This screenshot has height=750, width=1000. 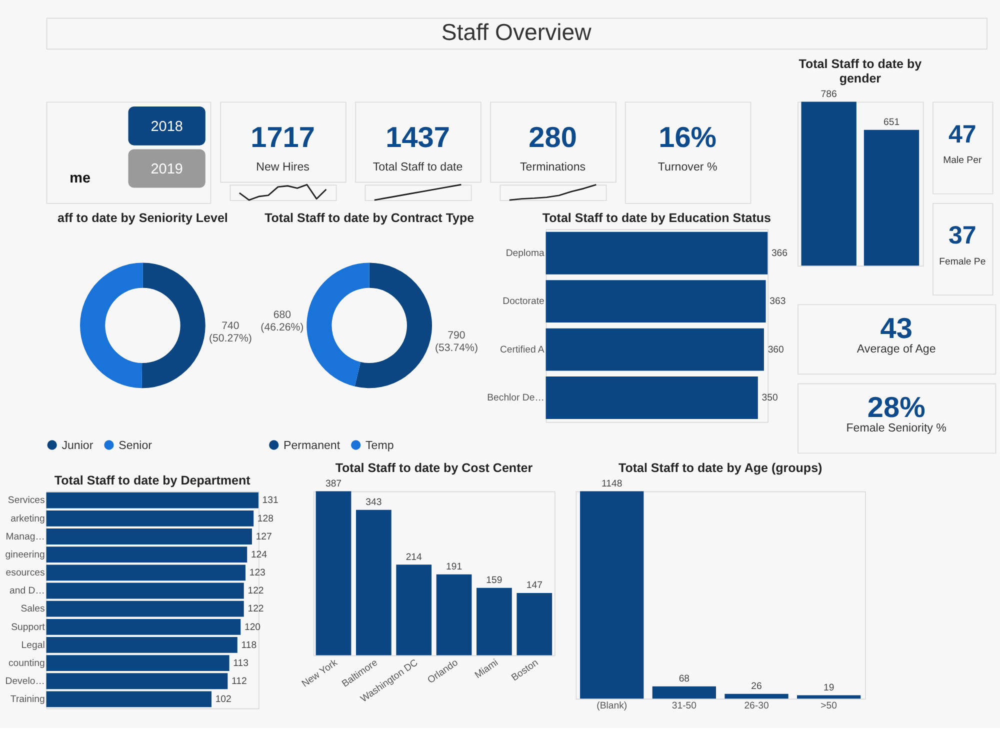 I want to click on data-label: 1148, so click(x=612, y=484).